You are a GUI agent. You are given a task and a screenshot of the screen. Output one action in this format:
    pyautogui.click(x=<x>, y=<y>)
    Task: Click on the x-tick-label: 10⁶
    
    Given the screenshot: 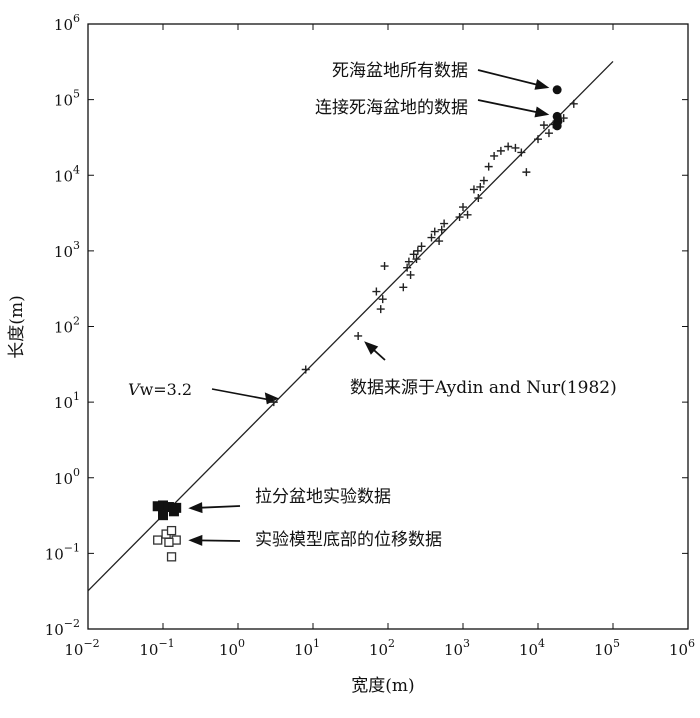 What is the action you would take?
    pyautogui.click(x=682, y=648)
    